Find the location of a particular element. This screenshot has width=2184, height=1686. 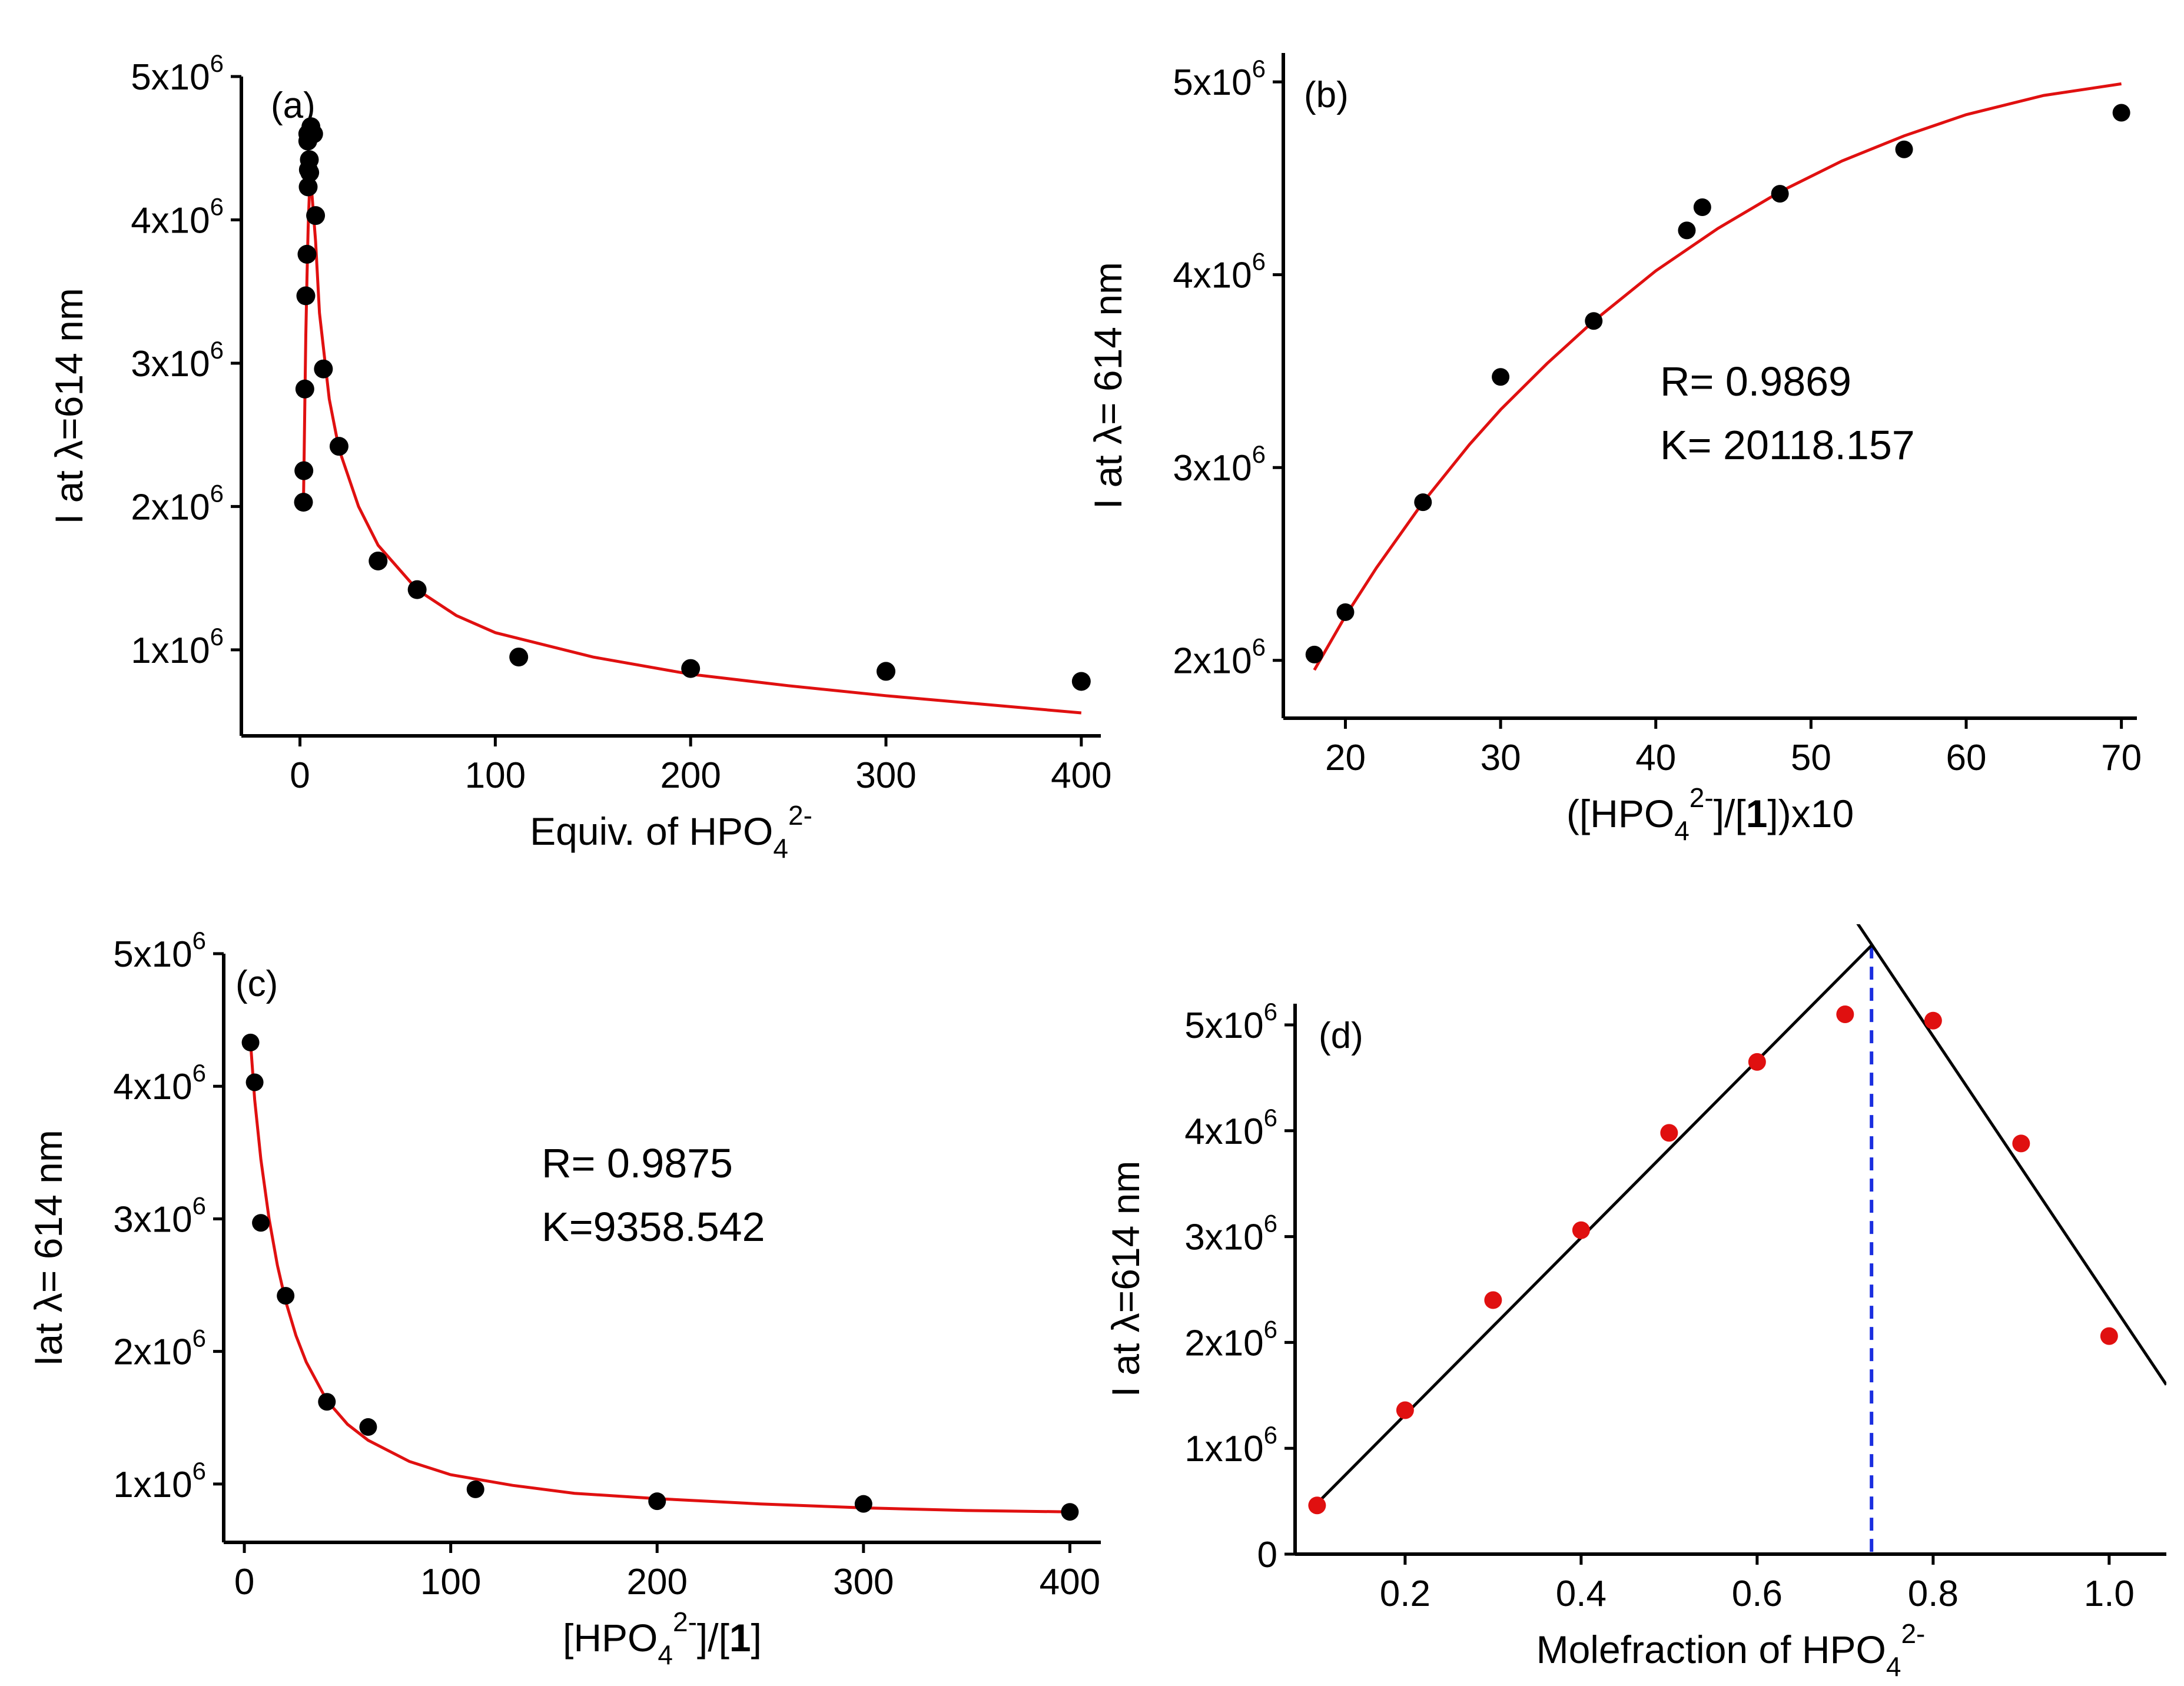

annotation-line: K=9358.542 is located at coordinates (653, 1227).